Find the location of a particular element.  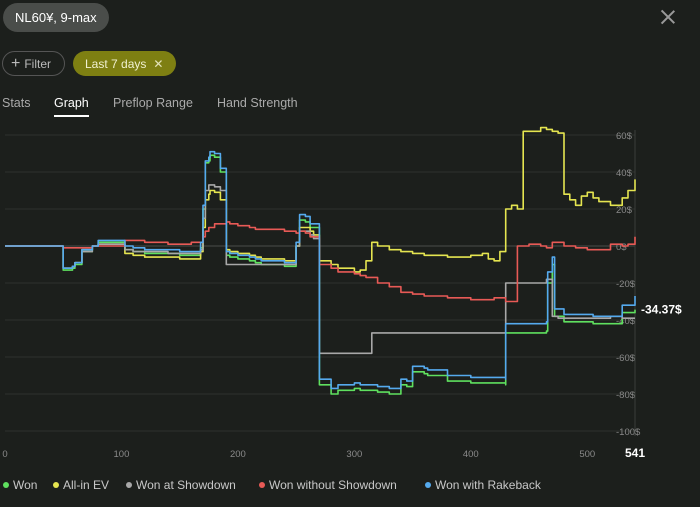

x-tick-label: 200 is located at coordinates (238, 454).